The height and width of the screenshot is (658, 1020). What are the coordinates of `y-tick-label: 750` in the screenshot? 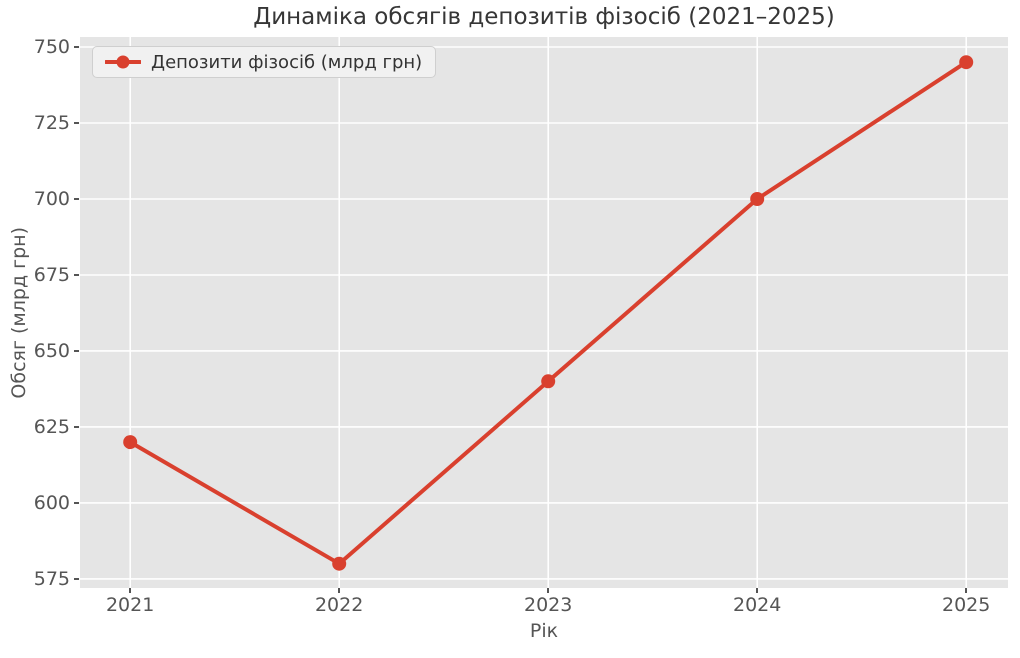 It's located at (51, 47).